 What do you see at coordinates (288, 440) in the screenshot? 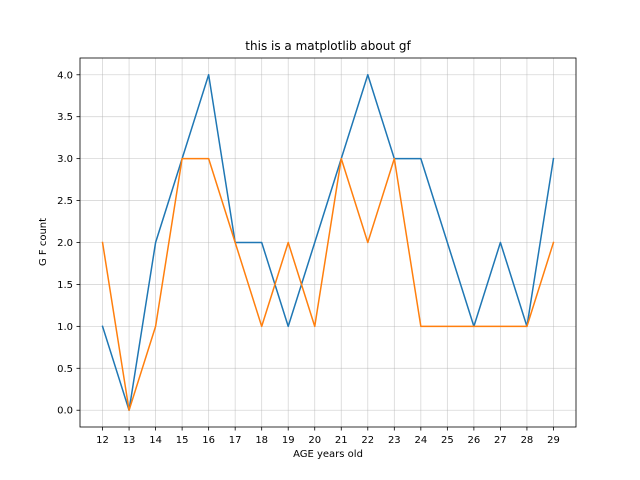
I see `x-tick-label: 19` at bounding box center [288, 440].